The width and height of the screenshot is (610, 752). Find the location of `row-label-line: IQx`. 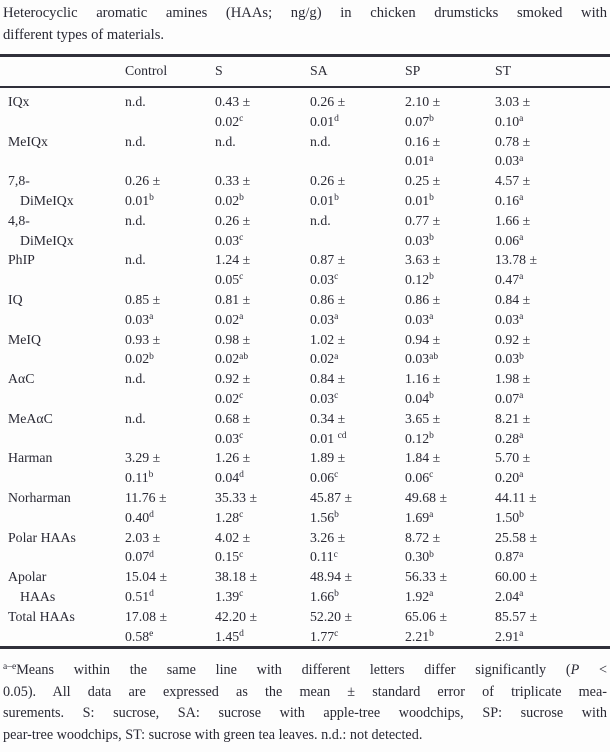

row-label-line: IQx is located at coordinates (19, 101).